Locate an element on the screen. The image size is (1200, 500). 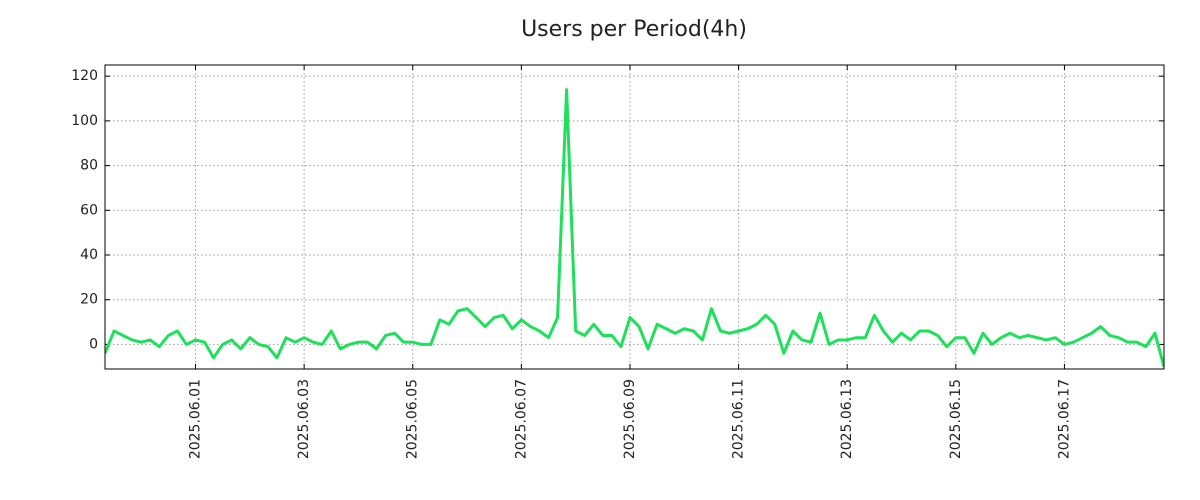
x-tick-label: 2025.06.15 is located at coordinates (956, 419).